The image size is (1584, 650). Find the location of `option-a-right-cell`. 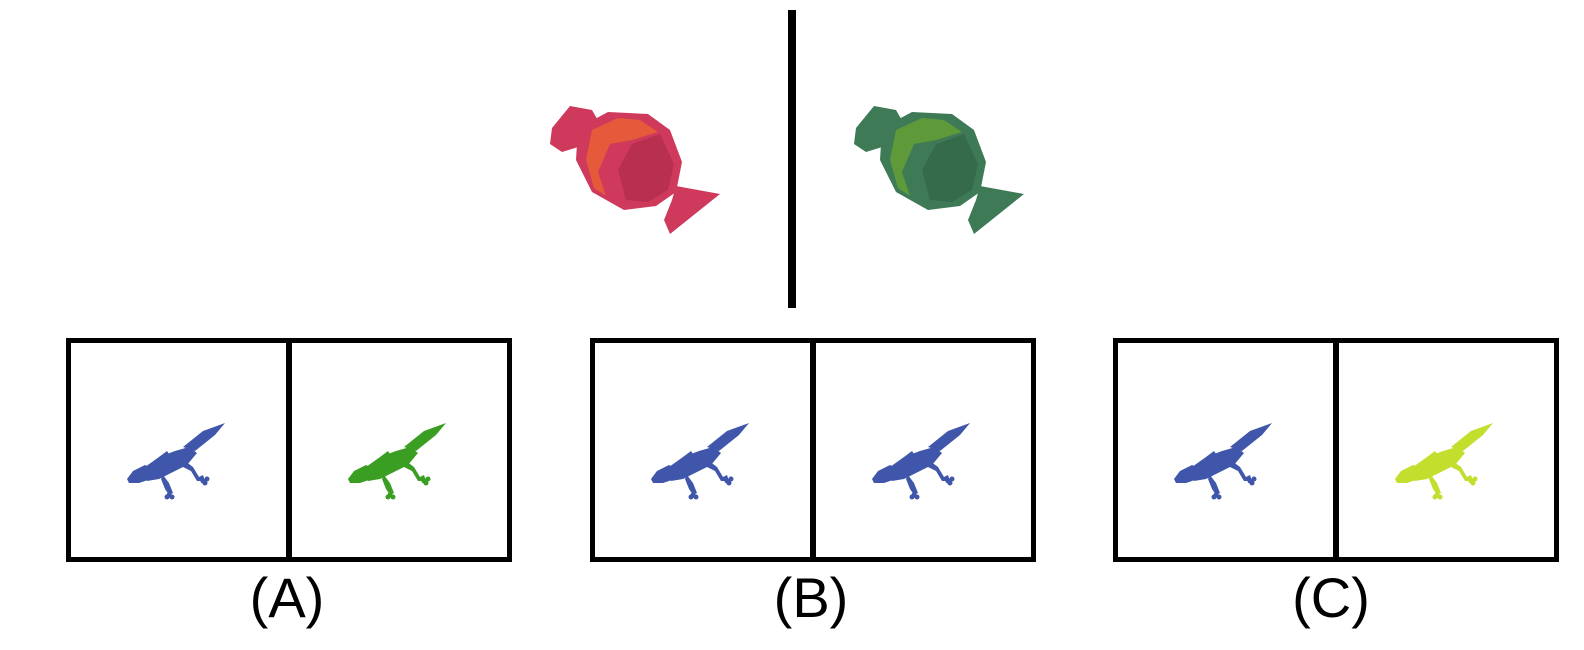

option-a-right-cell is located at coordinates (399, 450).